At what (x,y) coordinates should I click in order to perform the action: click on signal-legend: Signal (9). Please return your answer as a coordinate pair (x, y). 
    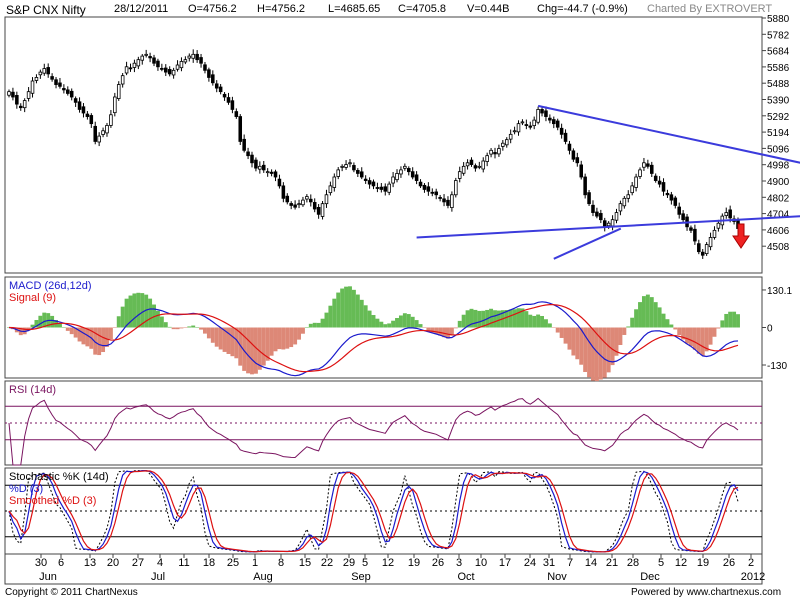
    Looking at the image, I should click on (32, 298).